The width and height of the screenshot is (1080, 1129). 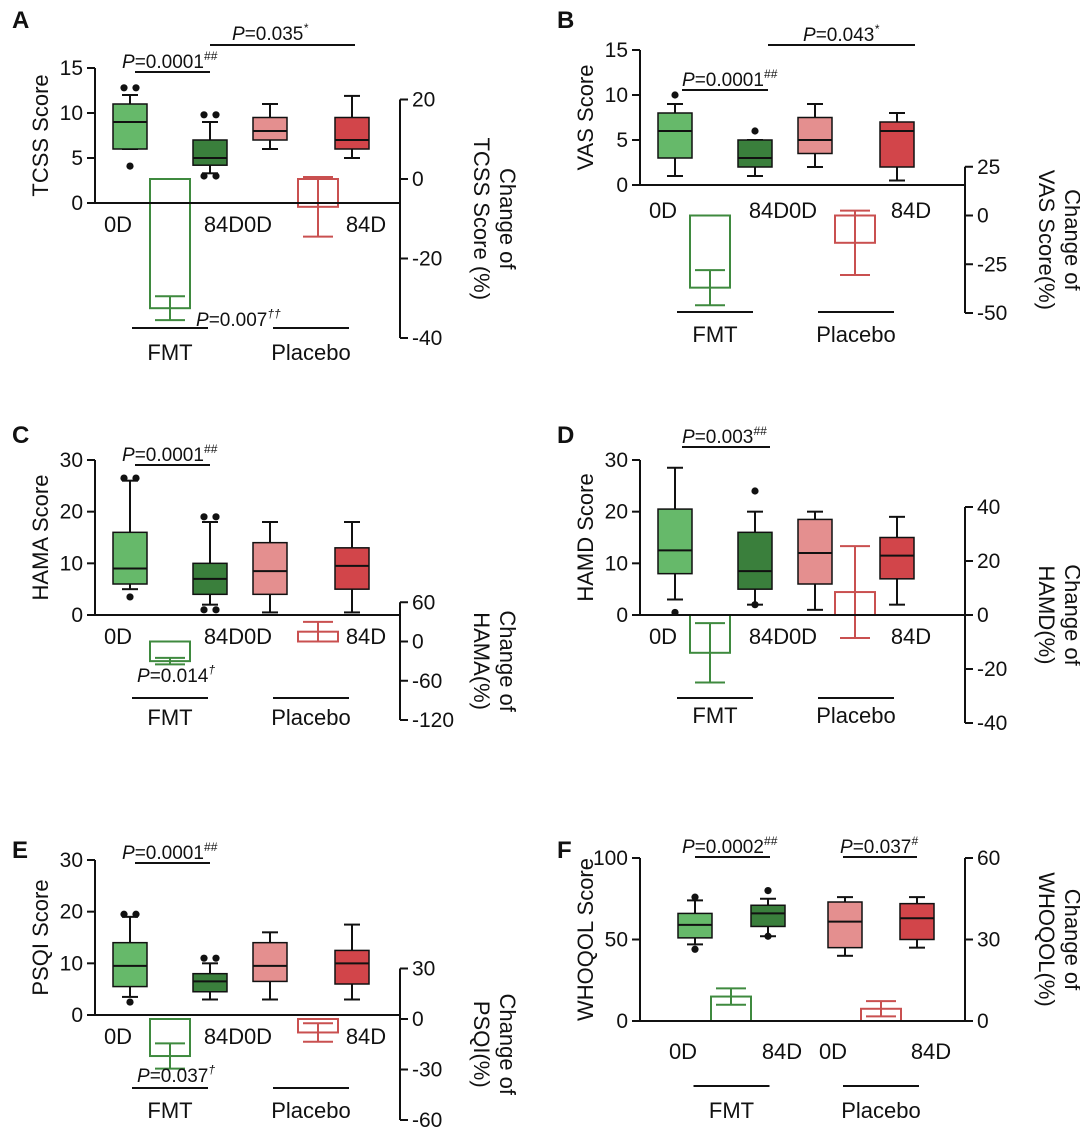 I want to click on y-tick-label: 15, so click(x=616, y=50).